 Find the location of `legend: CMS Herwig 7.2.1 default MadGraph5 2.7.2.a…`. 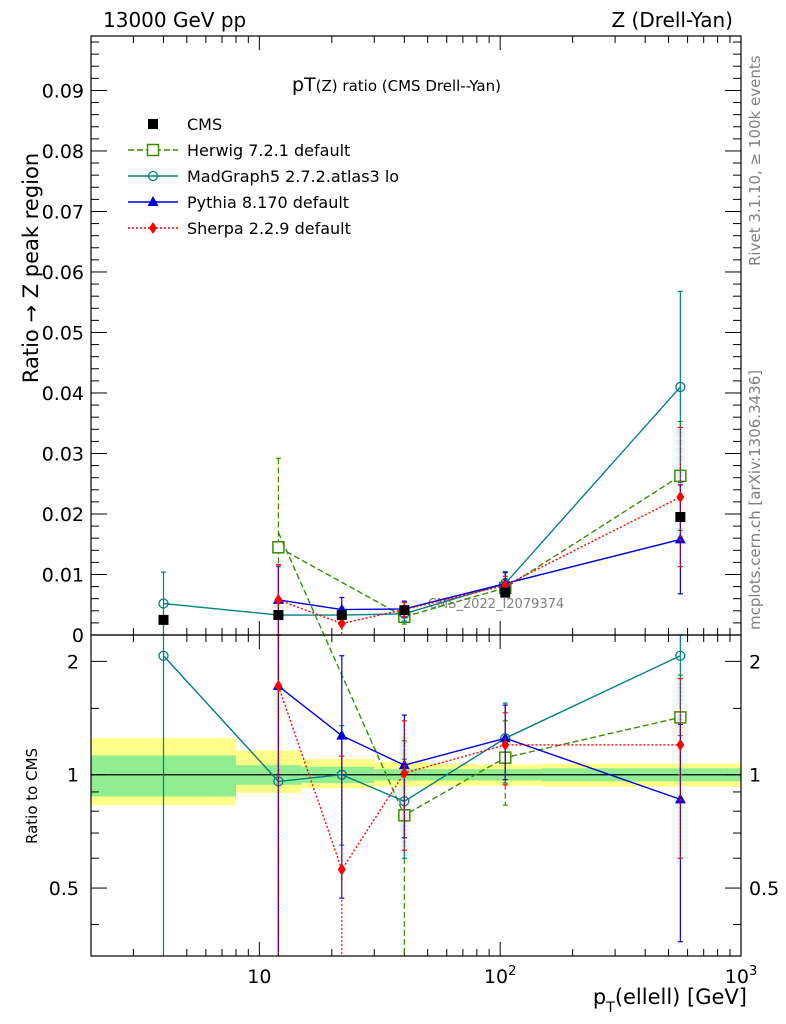

legend: CMS Herwig 7.2.1 default MadGraph5 2.7.2.a… is located at coordinates (263, 176).